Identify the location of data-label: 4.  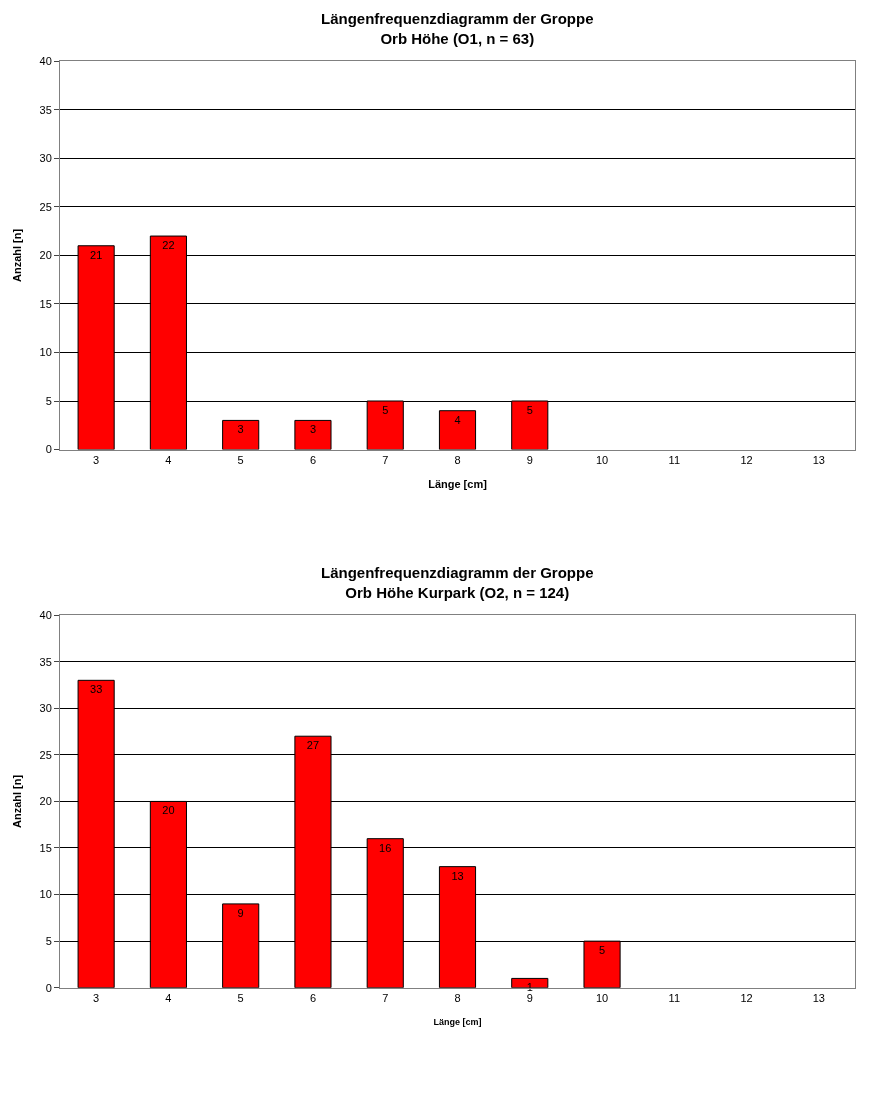
(457, 419).